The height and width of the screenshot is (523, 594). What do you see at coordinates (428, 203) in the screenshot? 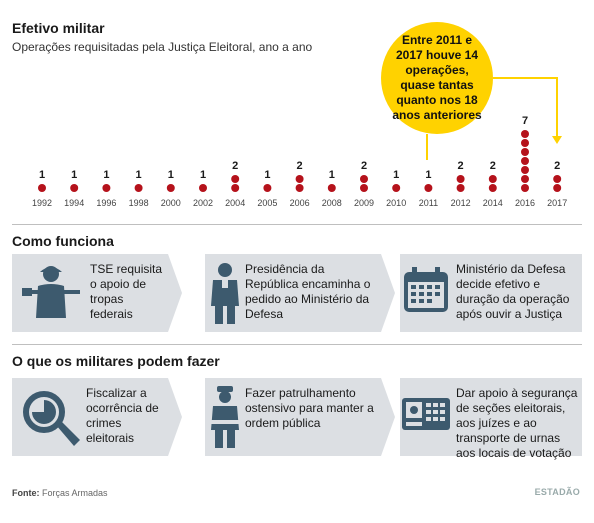
I see `x-tick-label-2011: 2011` at bounding box center [428, 203].